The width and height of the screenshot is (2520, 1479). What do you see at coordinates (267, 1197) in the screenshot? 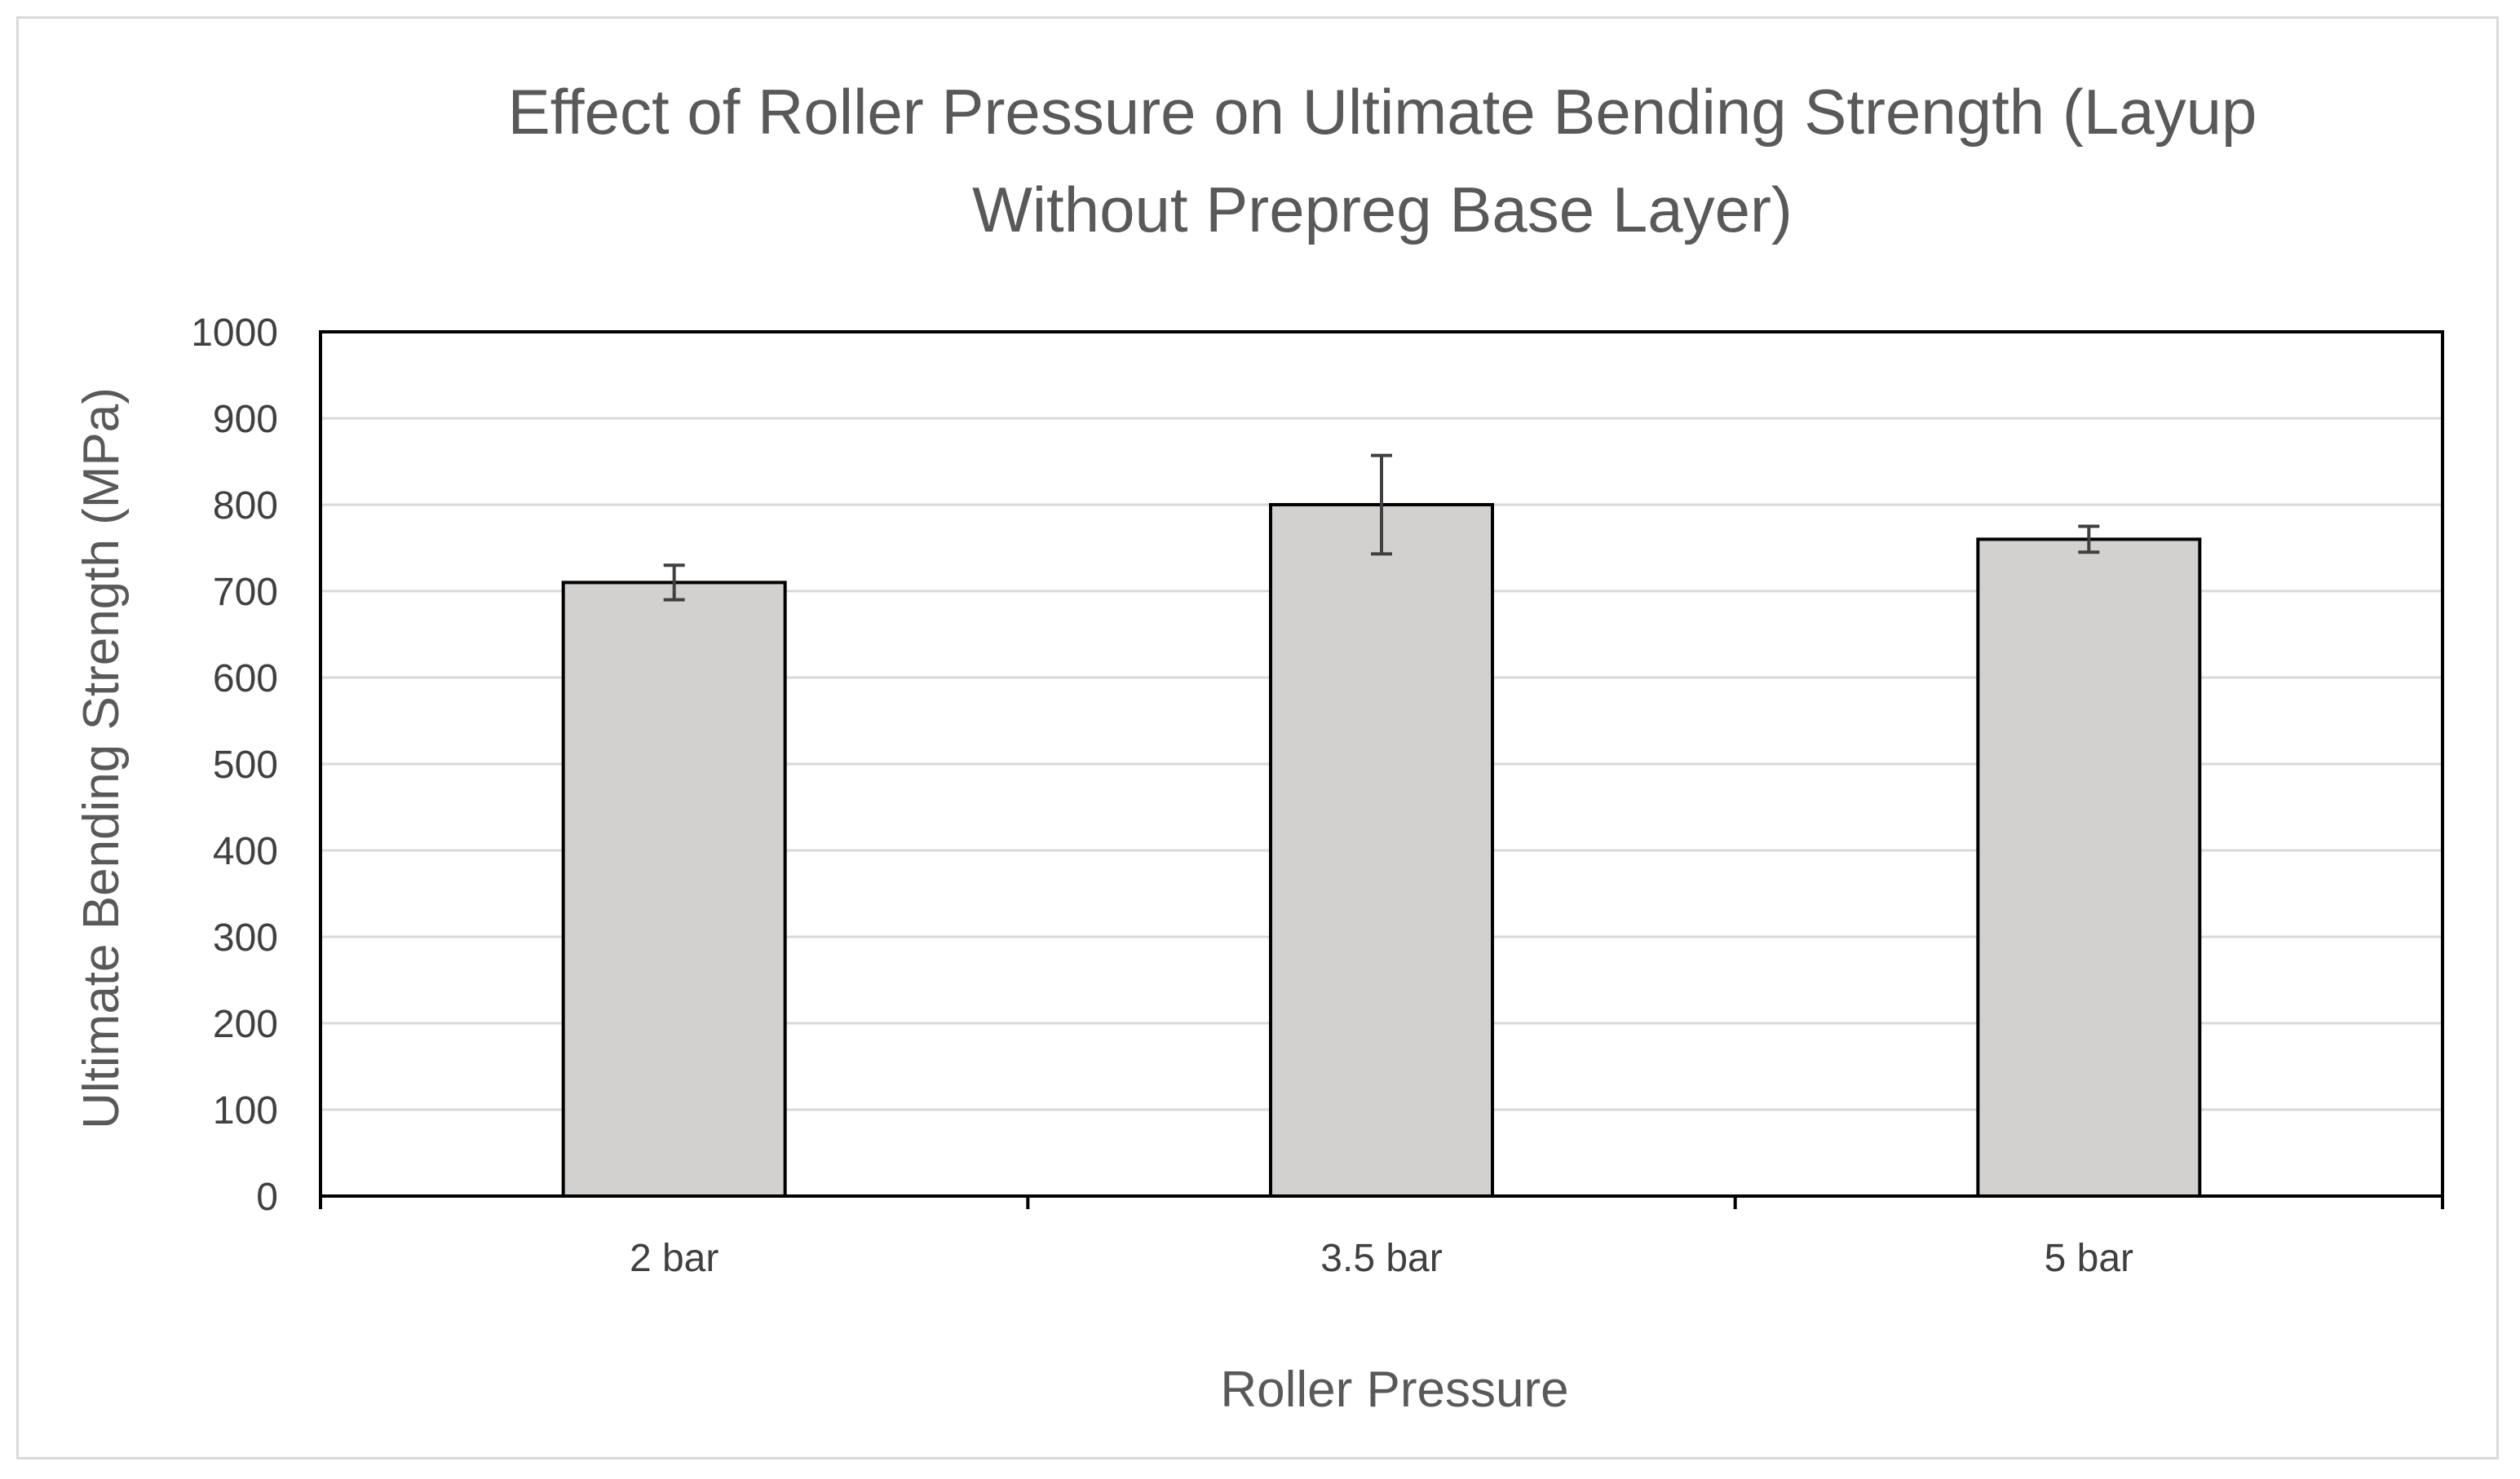
I see `y-tick-label: 0` at bounding box center [267, 1197].